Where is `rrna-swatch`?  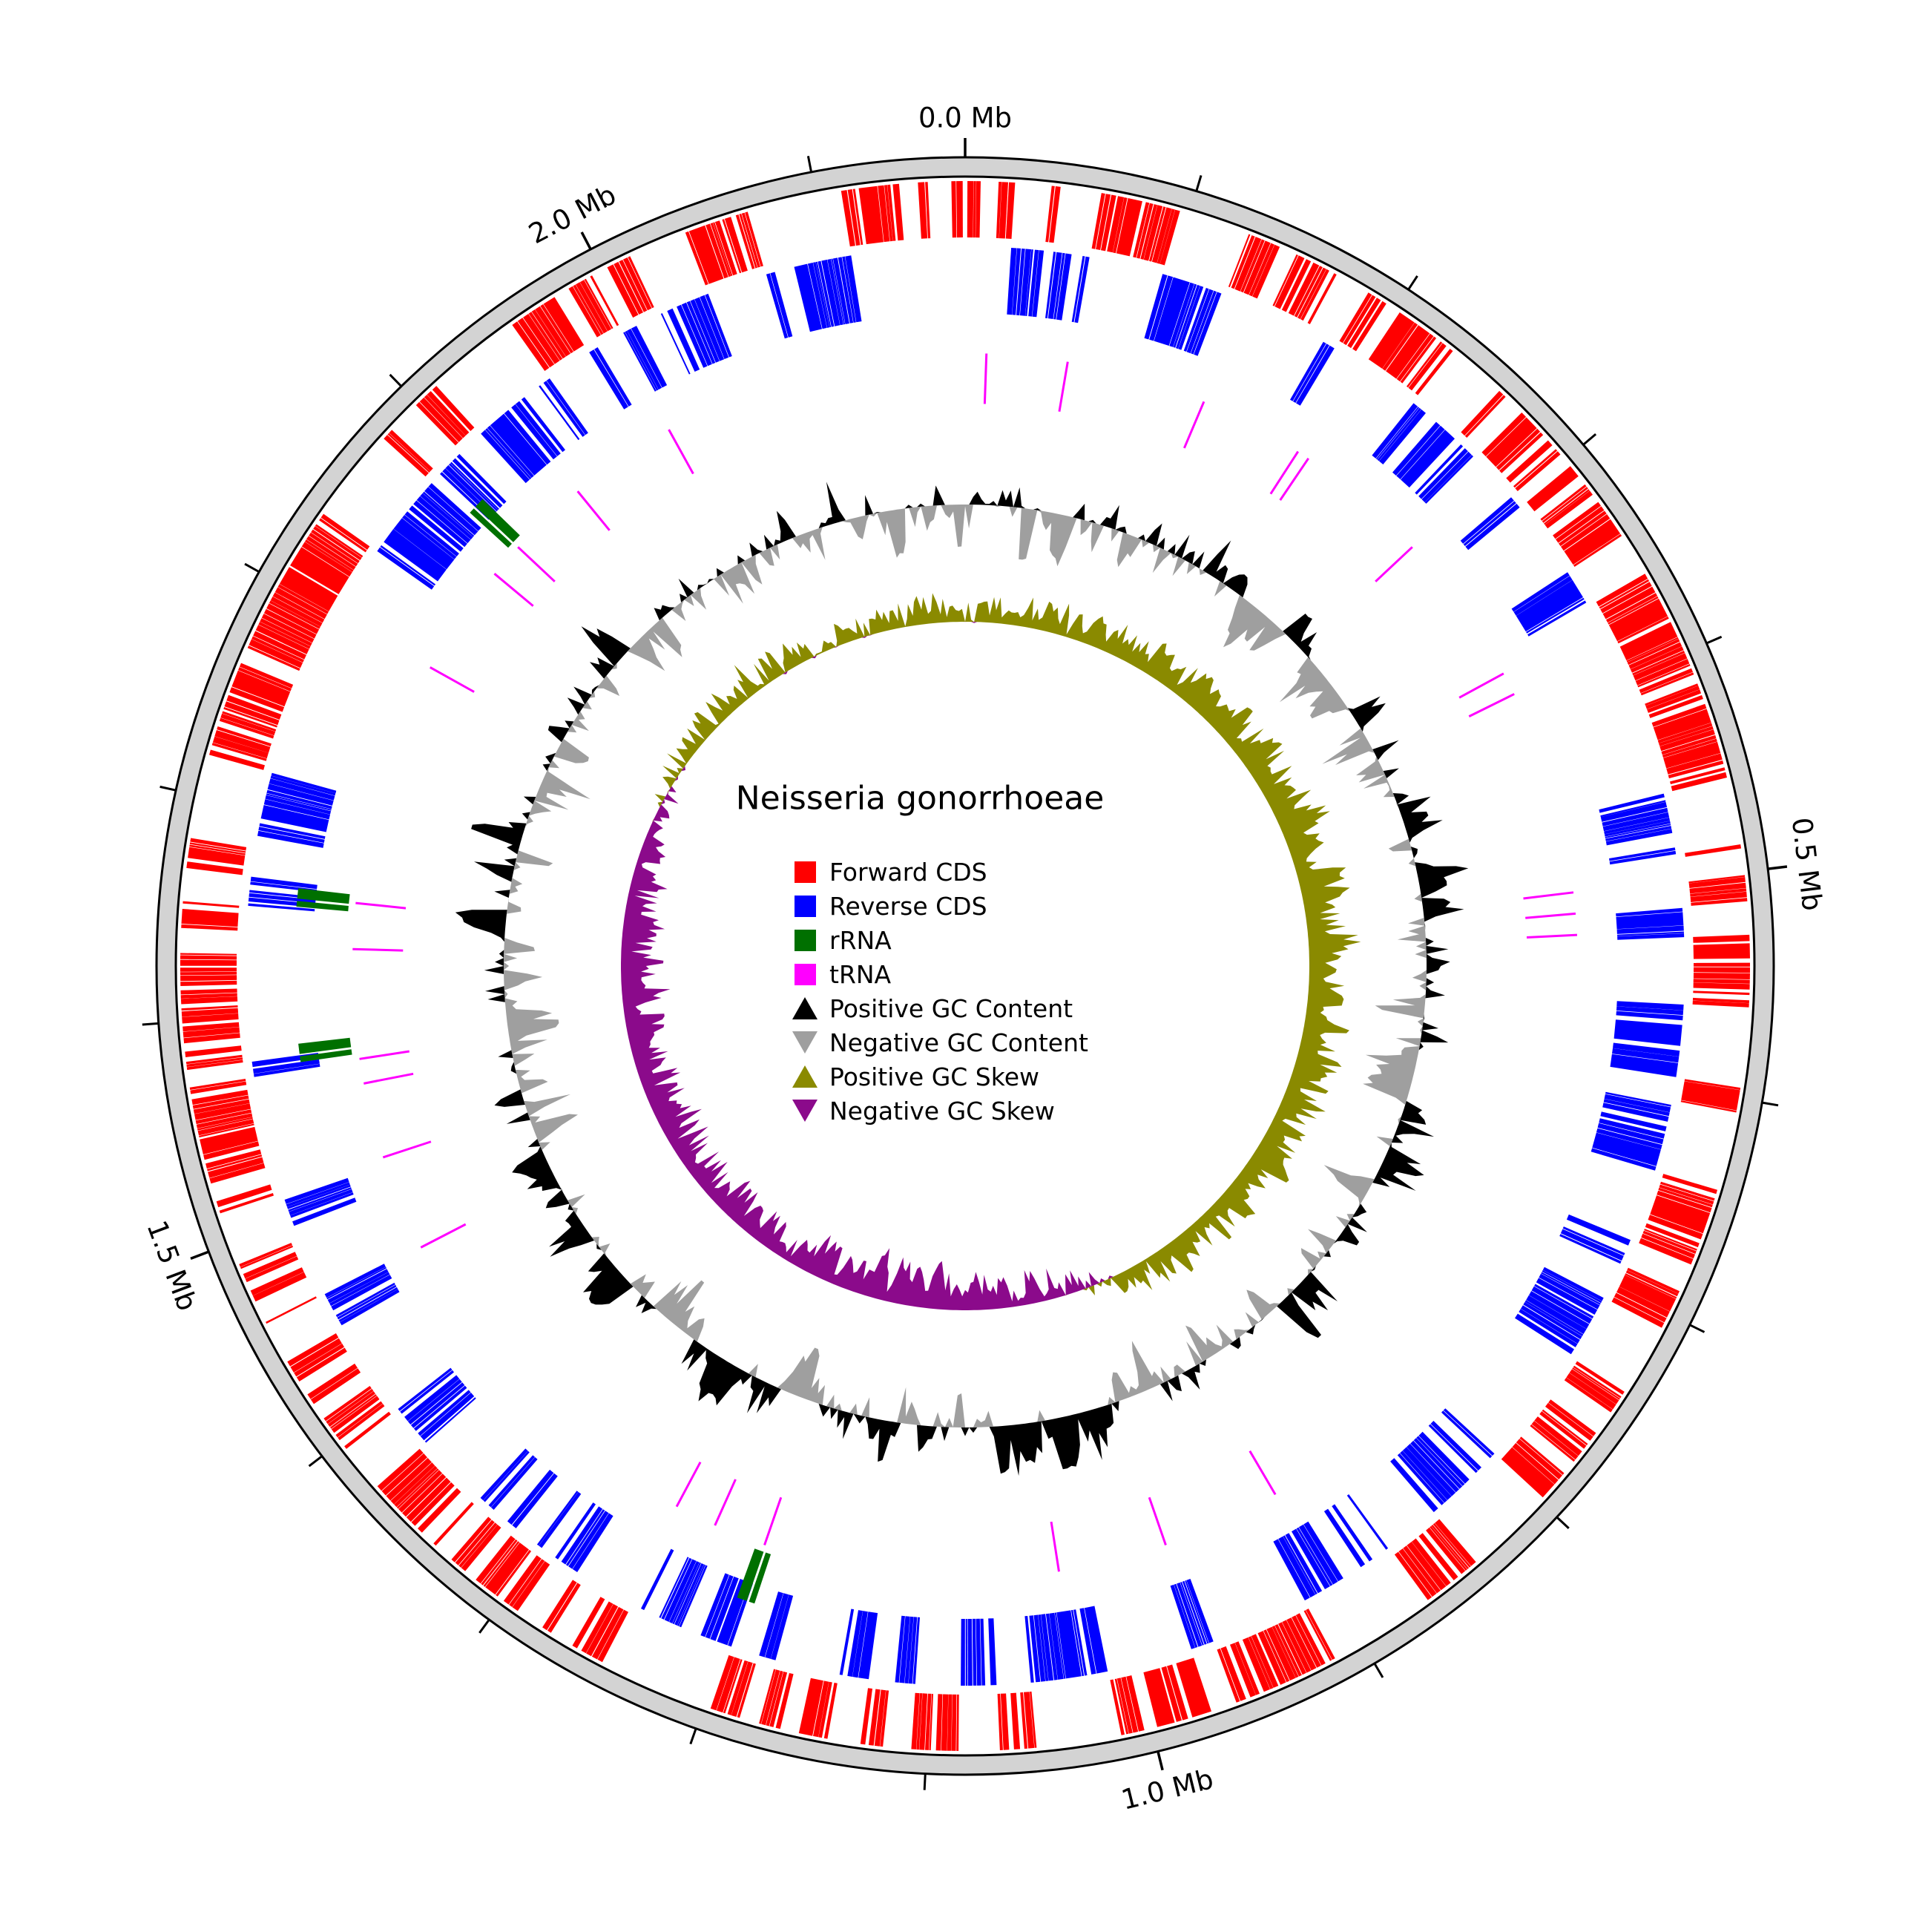 rrna-swatch is located at coordinates (805, 940).